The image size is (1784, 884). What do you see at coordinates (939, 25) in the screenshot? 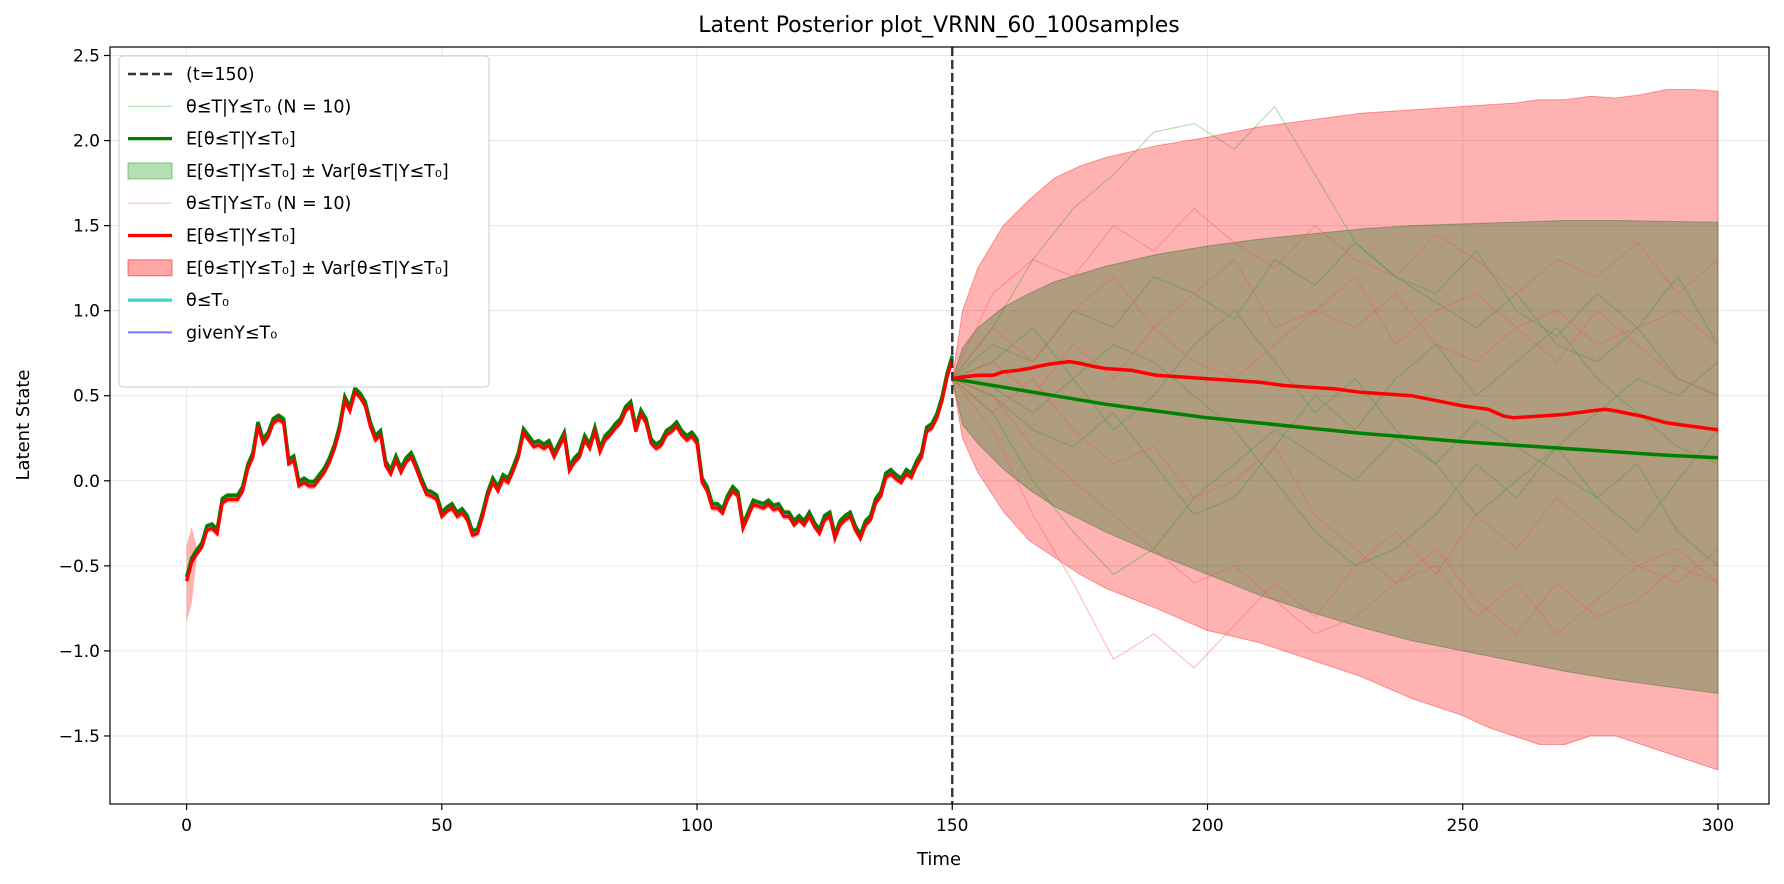
I see `chart-title: Latent Posterior plot_VRNN_60_100samples` at bounding box center [939, 25].